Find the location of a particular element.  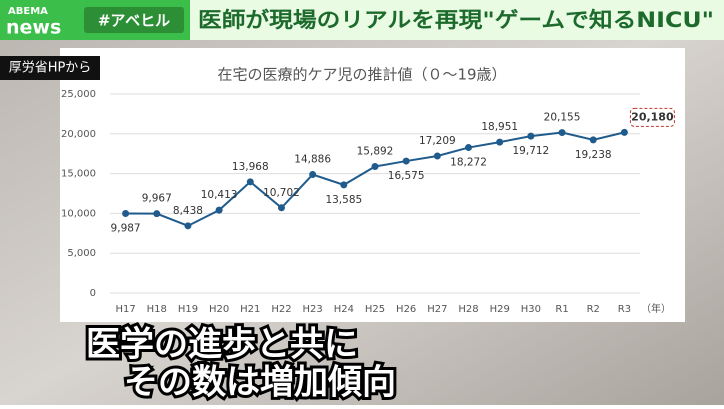

value-label: 19,712 is located at coordinates (531, 151).